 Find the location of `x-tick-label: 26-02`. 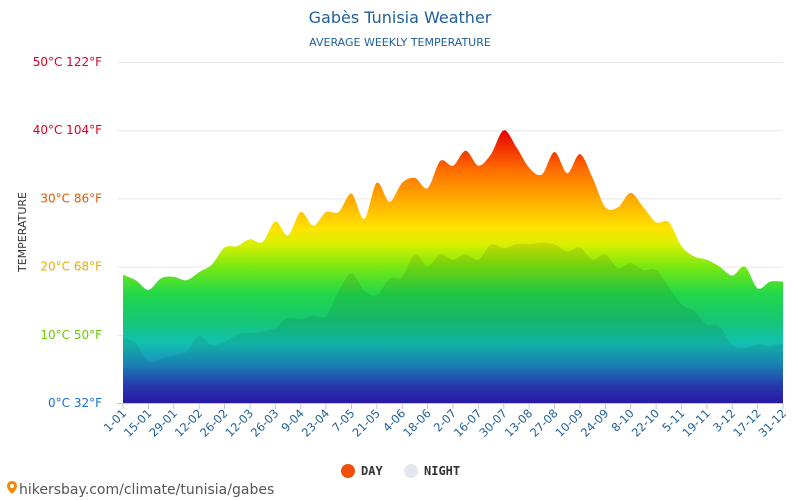

x-tick-label: 26-02 is located at coordinates (214, 423).